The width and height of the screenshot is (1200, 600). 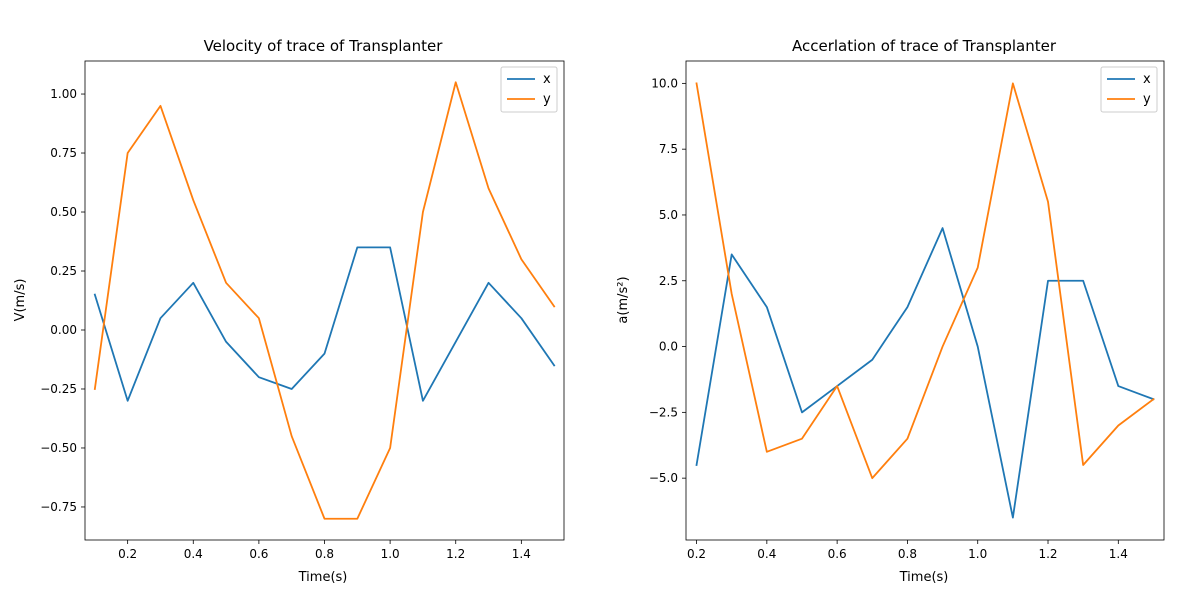 I want to click on acceleration-legend-label-y: y, so click(x=1147, y=99).